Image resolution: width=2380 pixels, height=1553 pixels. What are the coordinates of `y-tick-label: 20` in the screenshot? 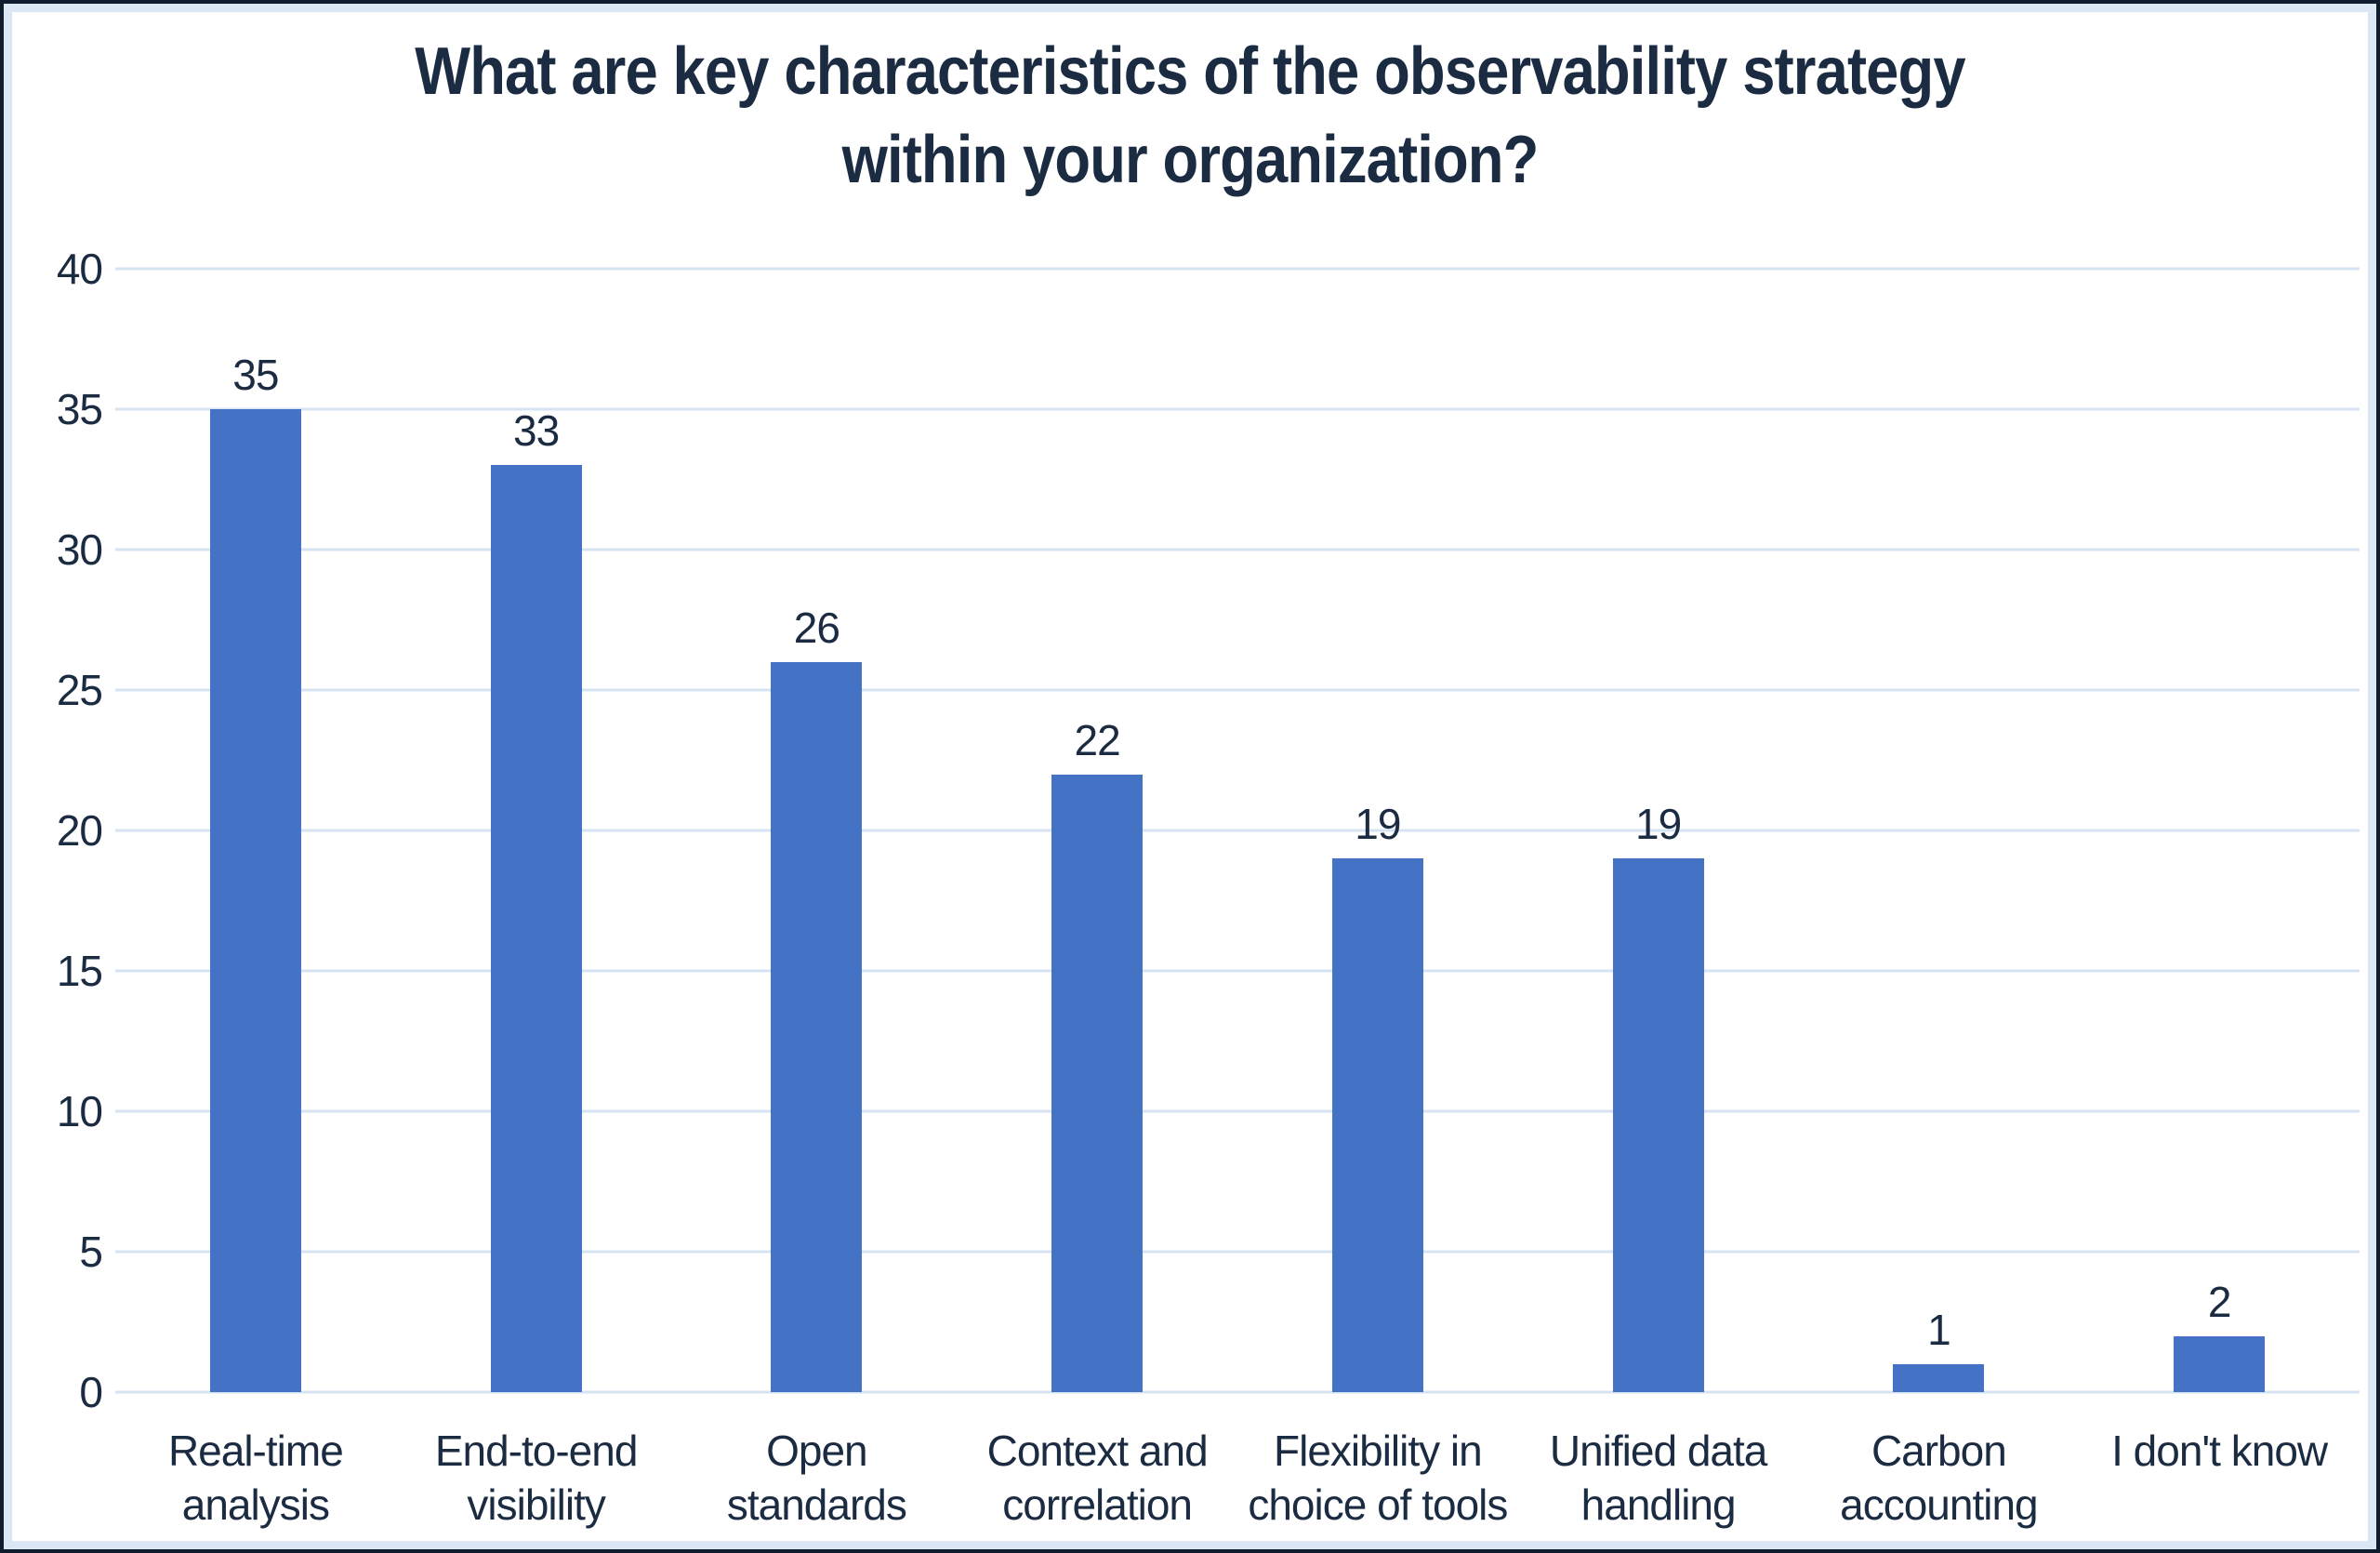 It's located at (79, 831).